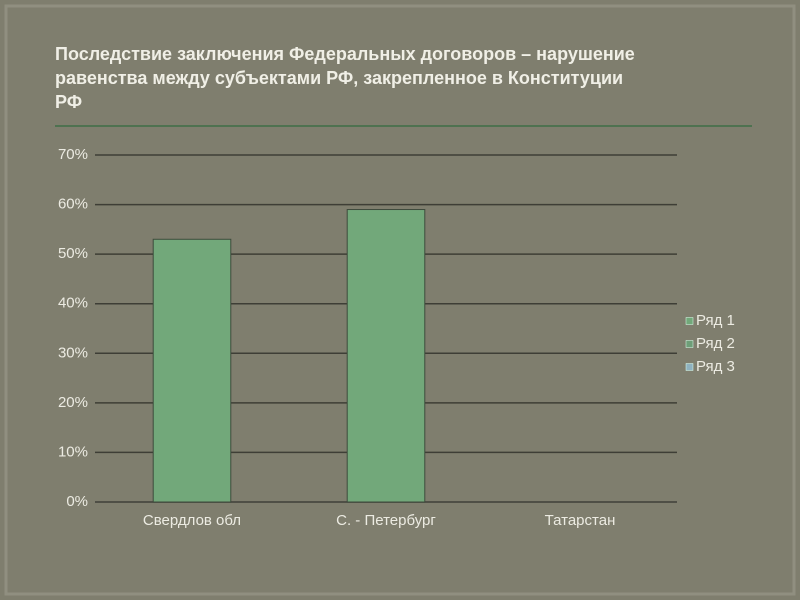  Describe the element at coordinates (715, 320) in the screenshot. I see `legend-label: Ряд 1` at that location.